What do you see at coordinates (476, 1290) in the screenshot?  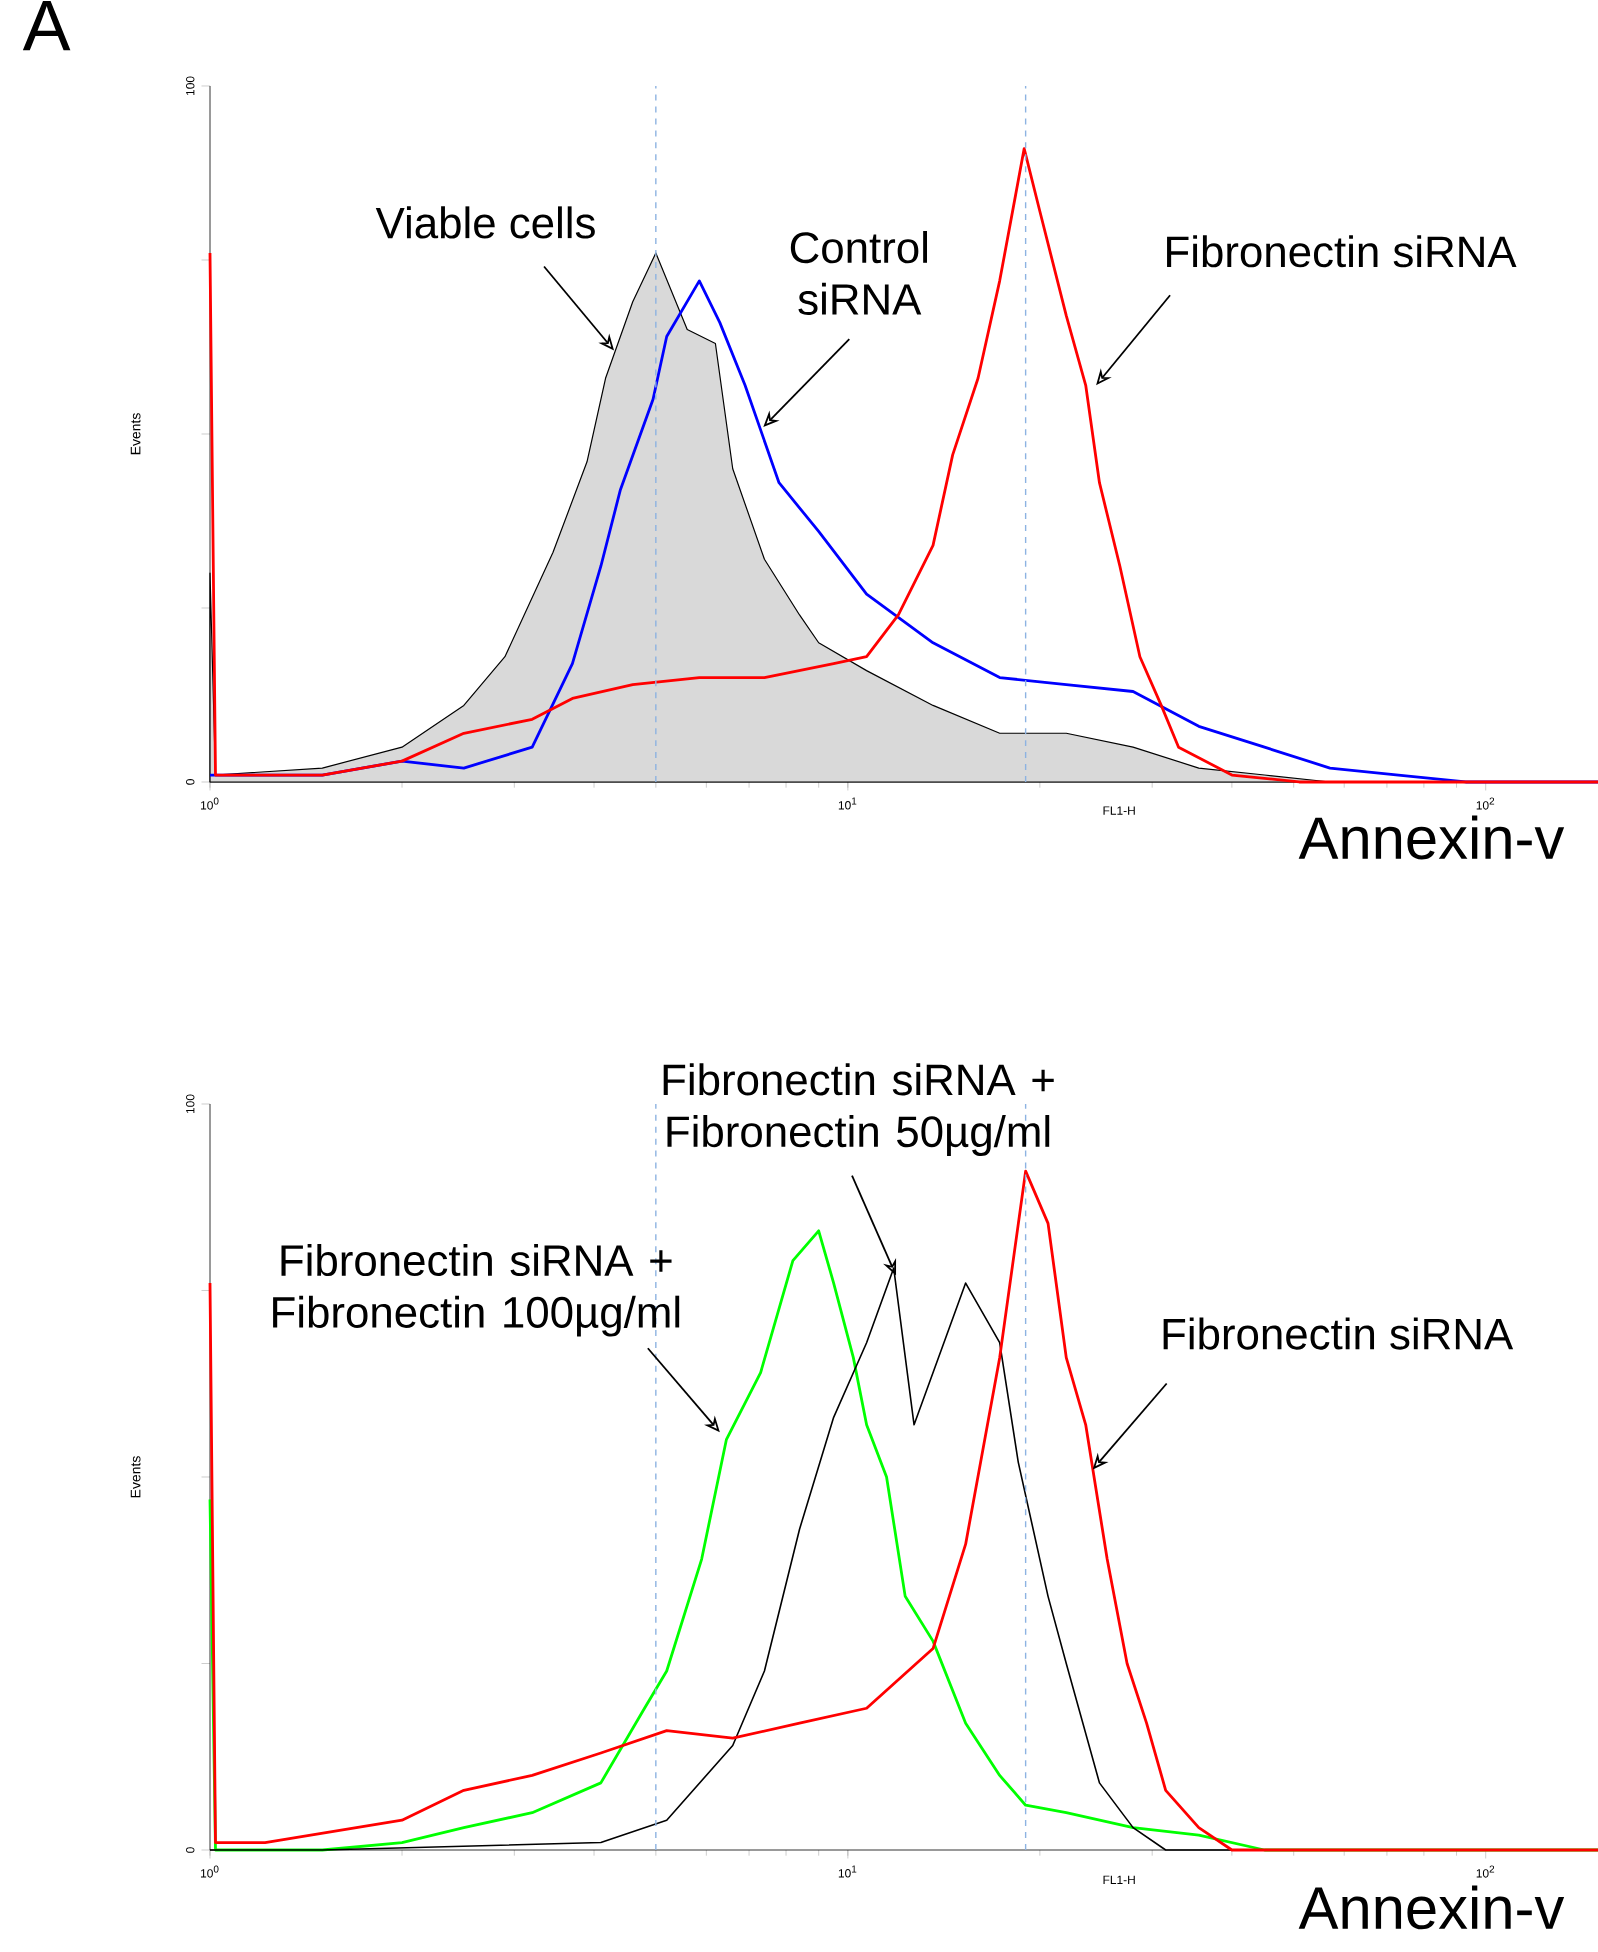 I see `annotation: Fibronectin siRNA + Fibronectin 100µg/ml` at bounding box center [476, 1290].